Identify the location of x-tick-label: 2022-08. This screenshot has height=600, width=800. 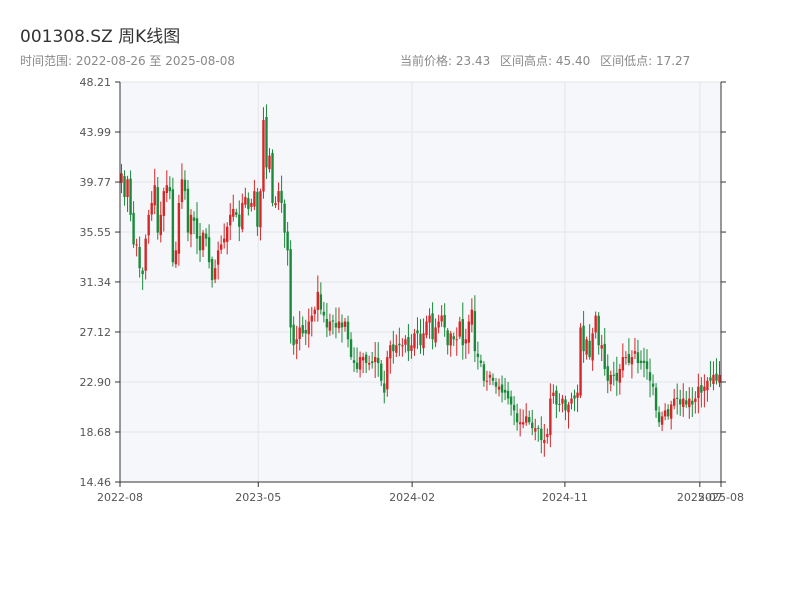
(120, 497).